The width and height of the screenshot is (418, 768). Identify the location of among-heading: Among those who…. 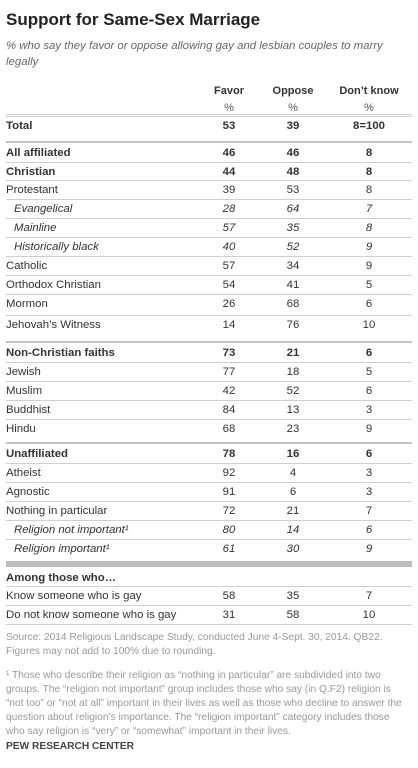
(209, 578).